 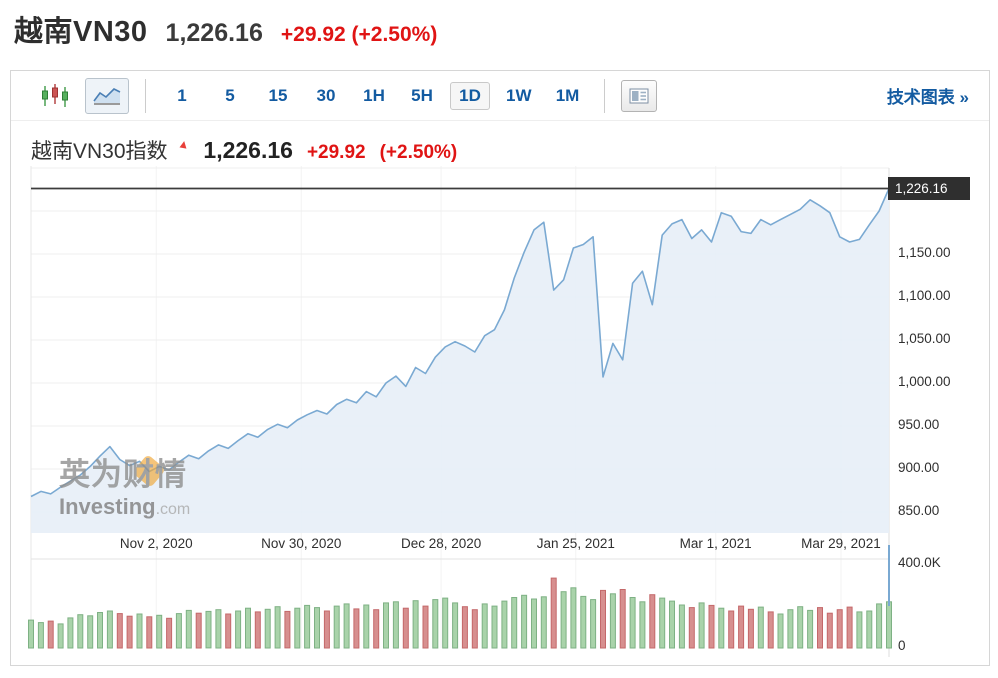 What do you see at coordinates (470, 95) in the screenshot?
I see `interval-button-1d: 1D` at bounding box center [470, 95].